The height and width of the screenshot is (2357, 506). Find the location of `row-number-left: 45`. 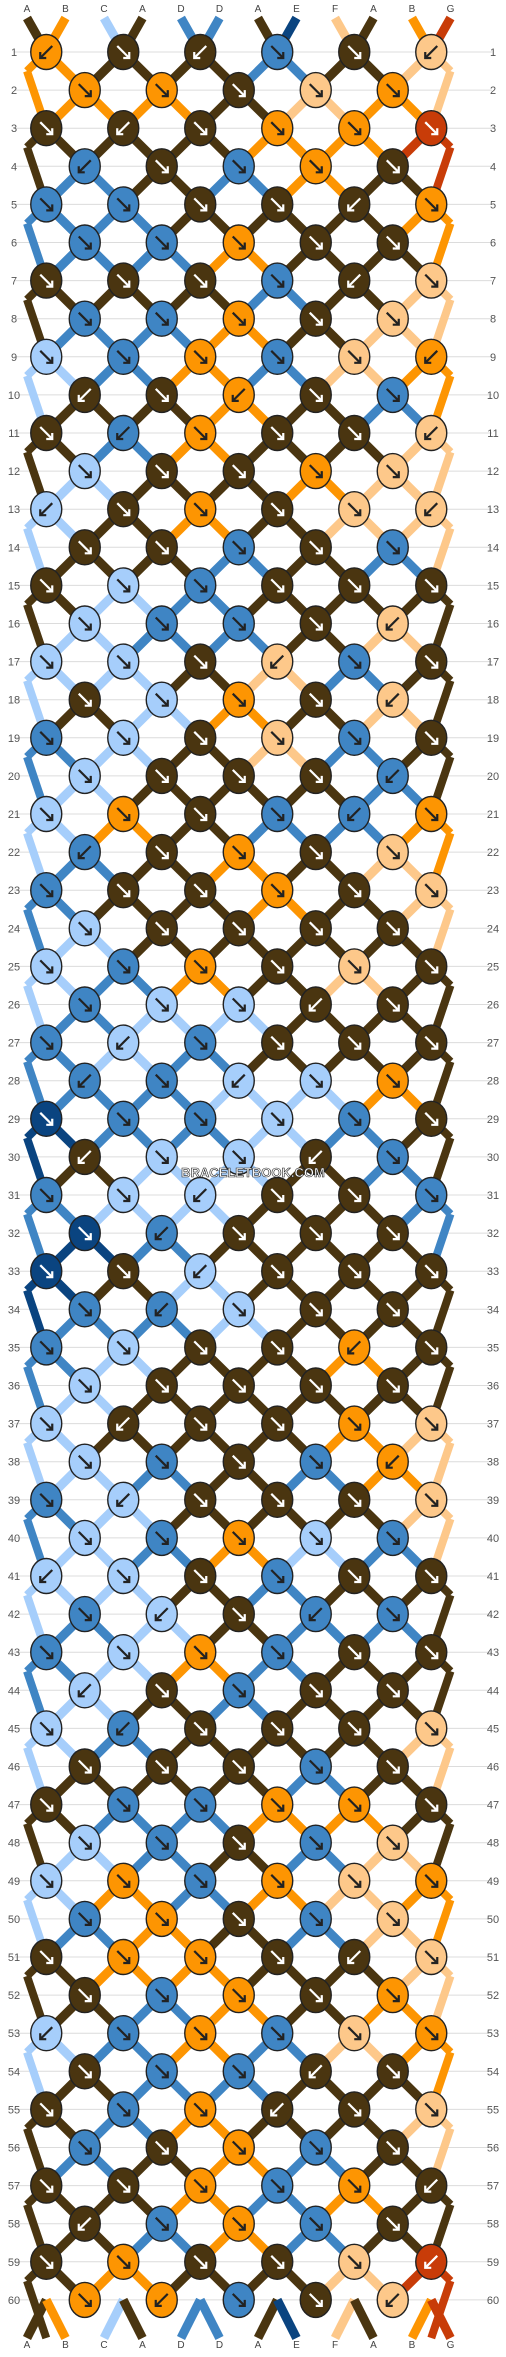

row-number-left: 45 is located at coordinates (14, 1729).